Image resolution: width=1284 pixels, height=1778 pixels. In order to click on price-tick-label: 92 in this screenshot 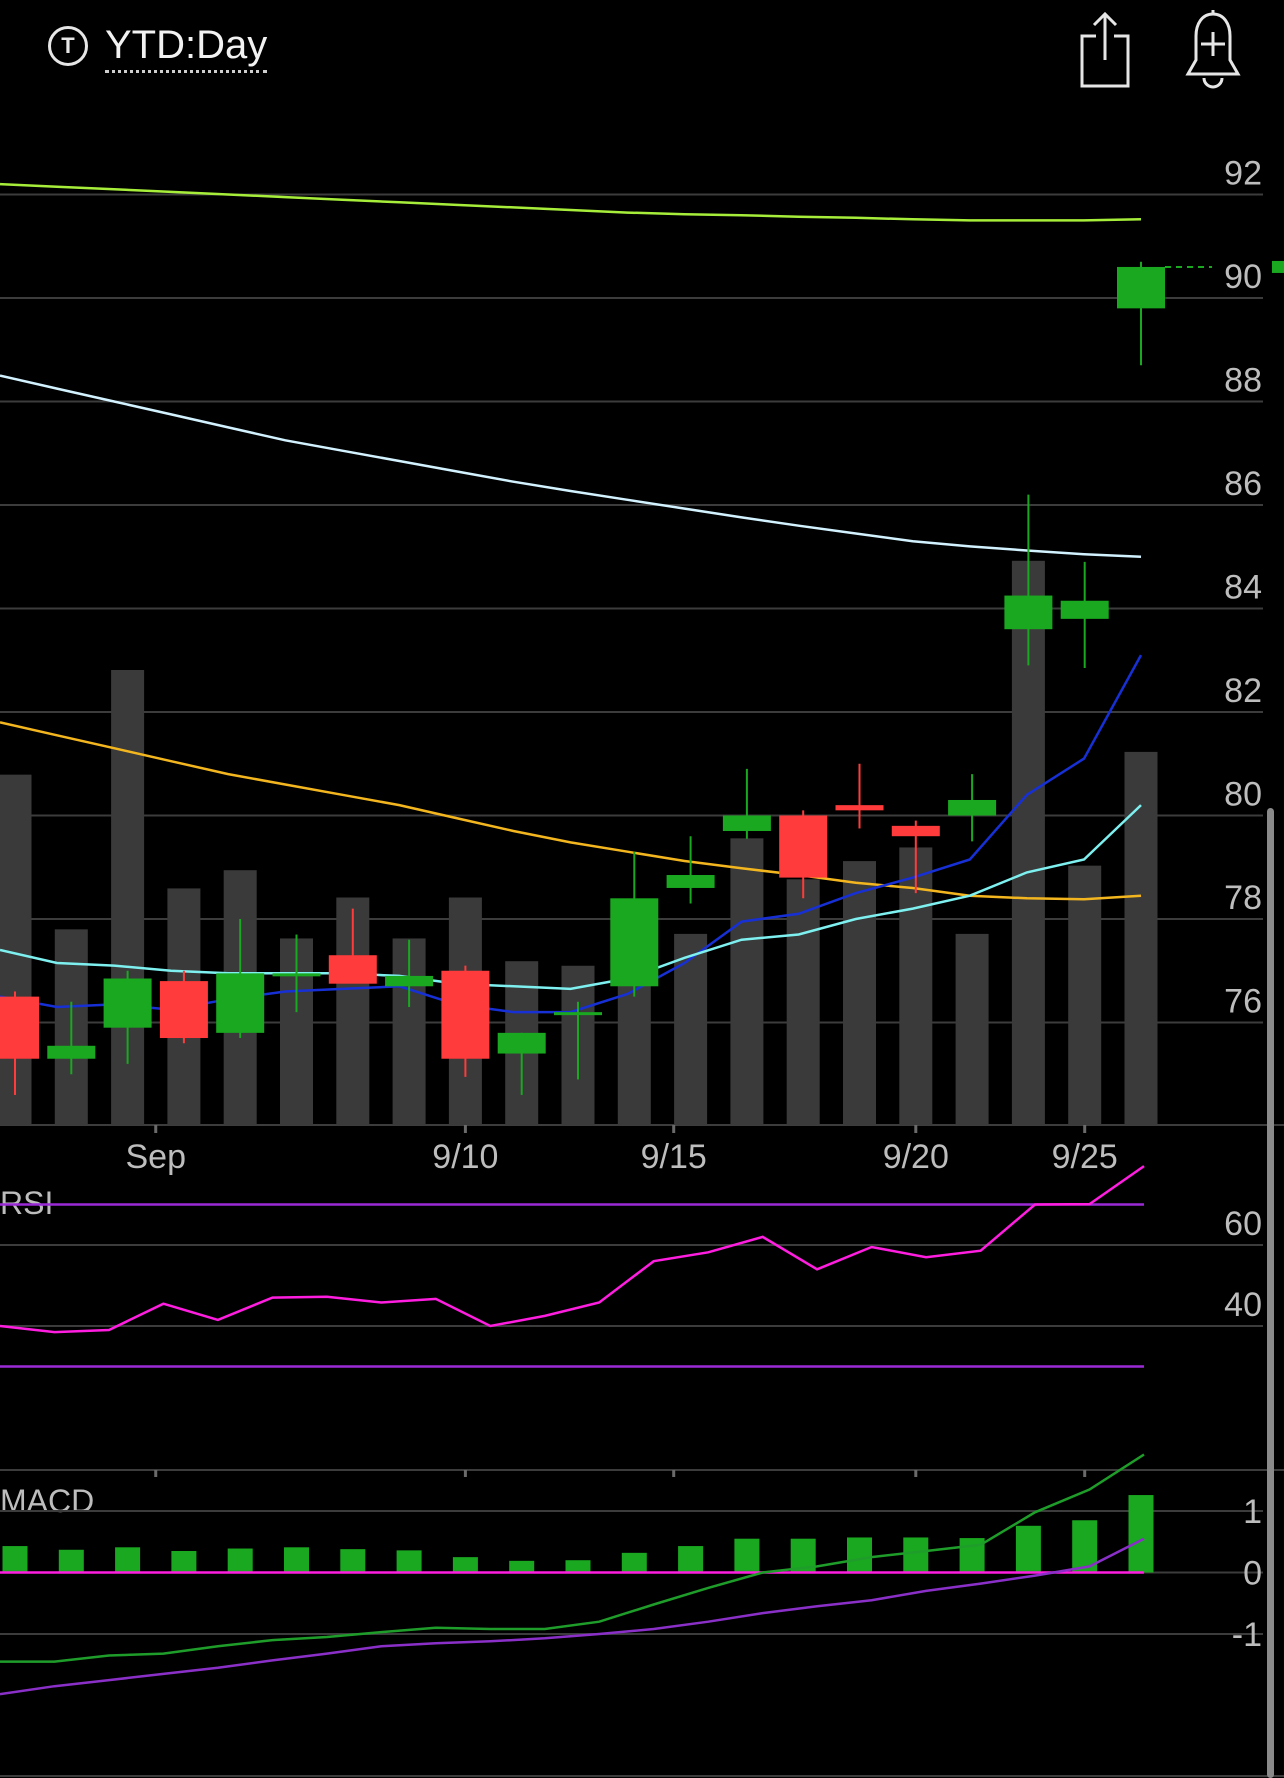, I will do `click(1243, 174)`.